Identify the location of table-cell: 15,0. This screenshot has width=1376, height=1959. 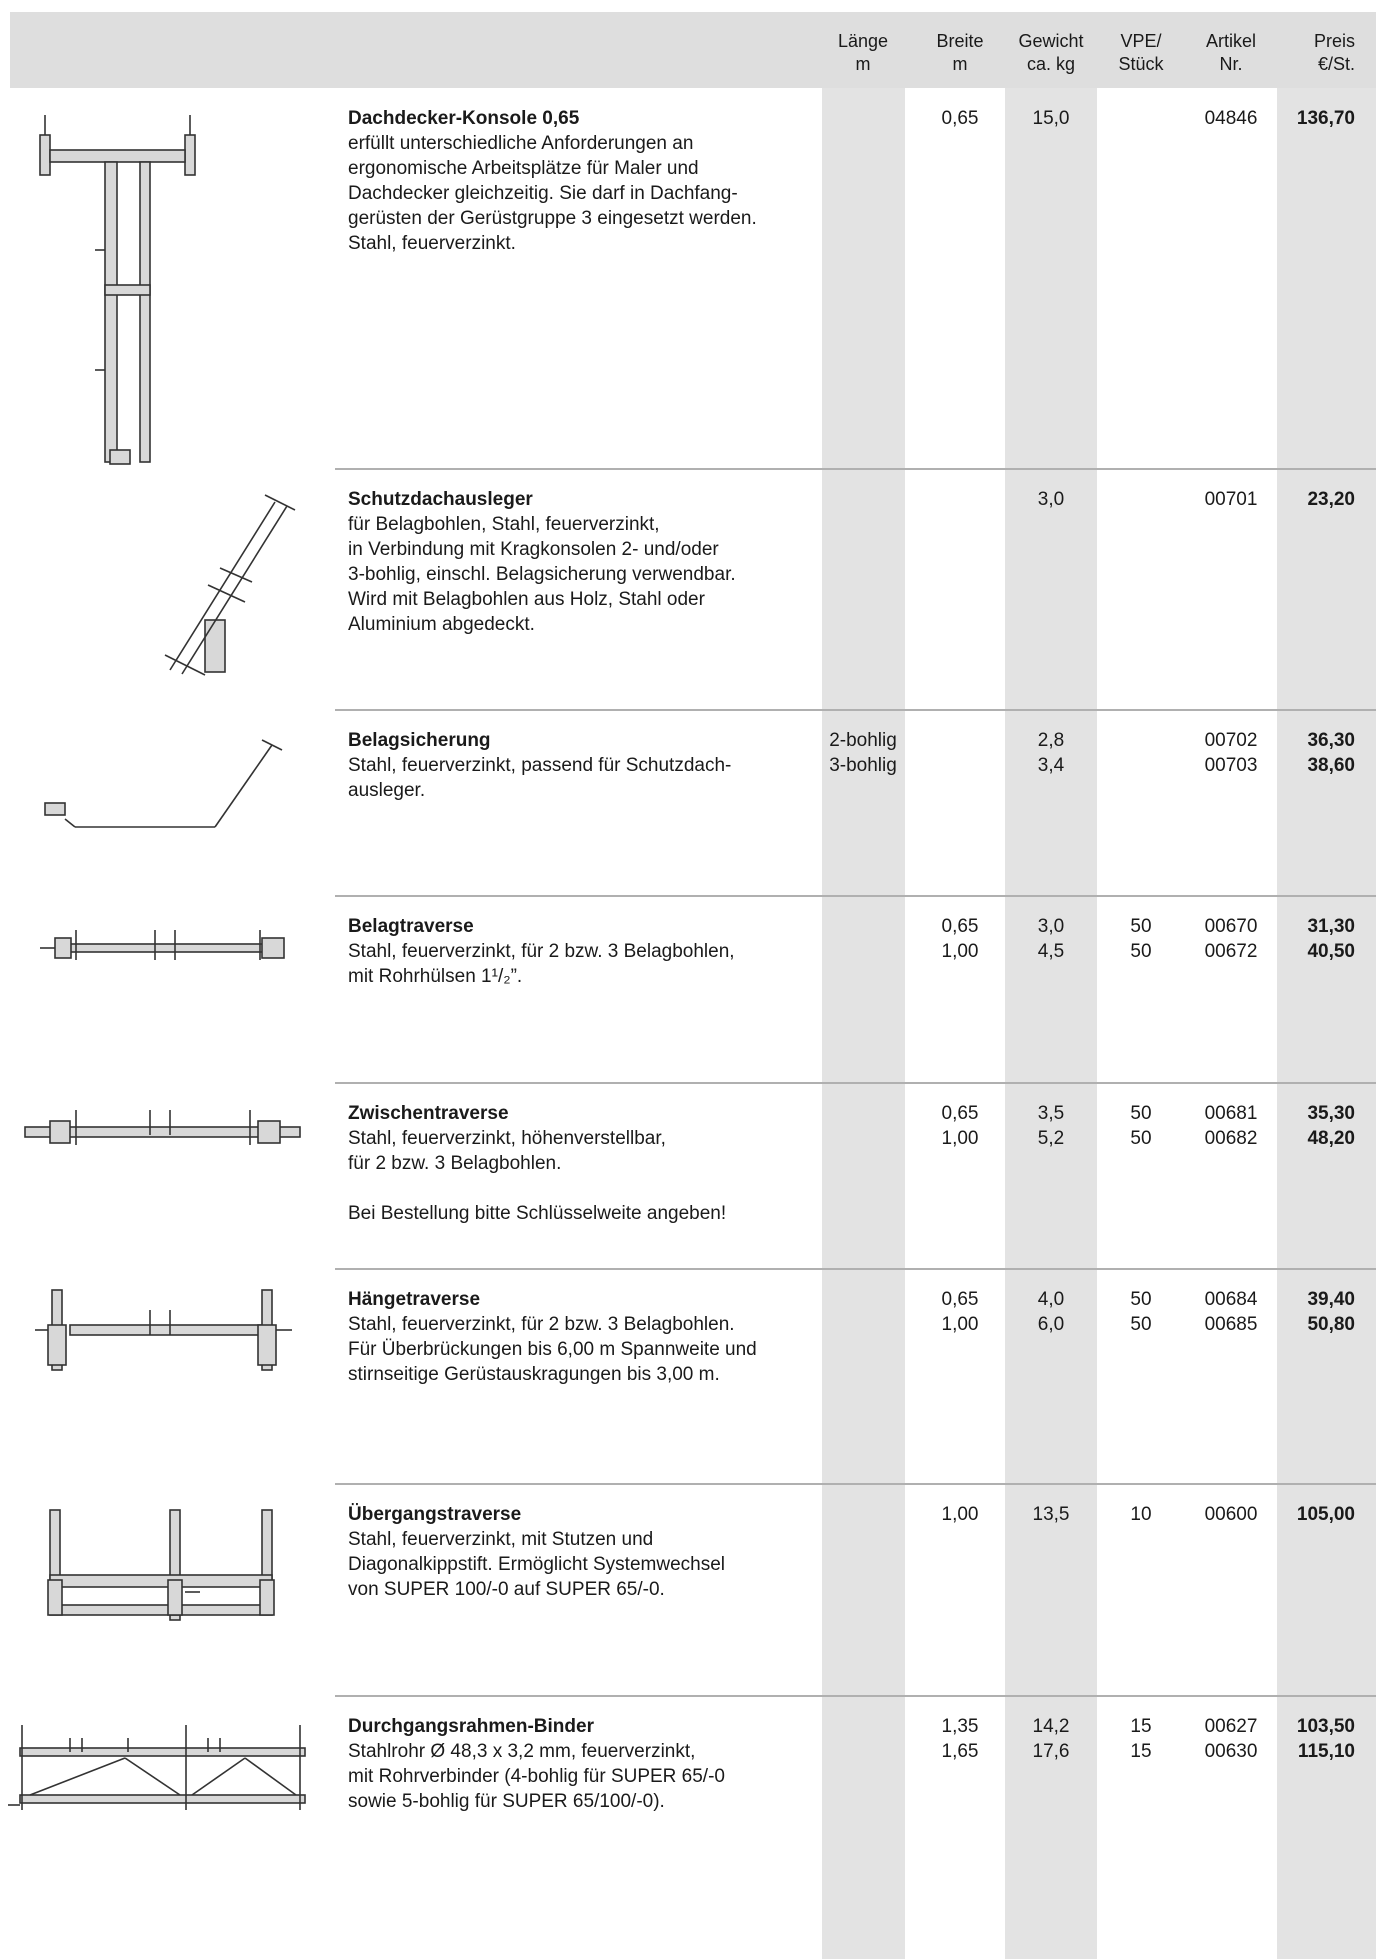
(1051, 118).